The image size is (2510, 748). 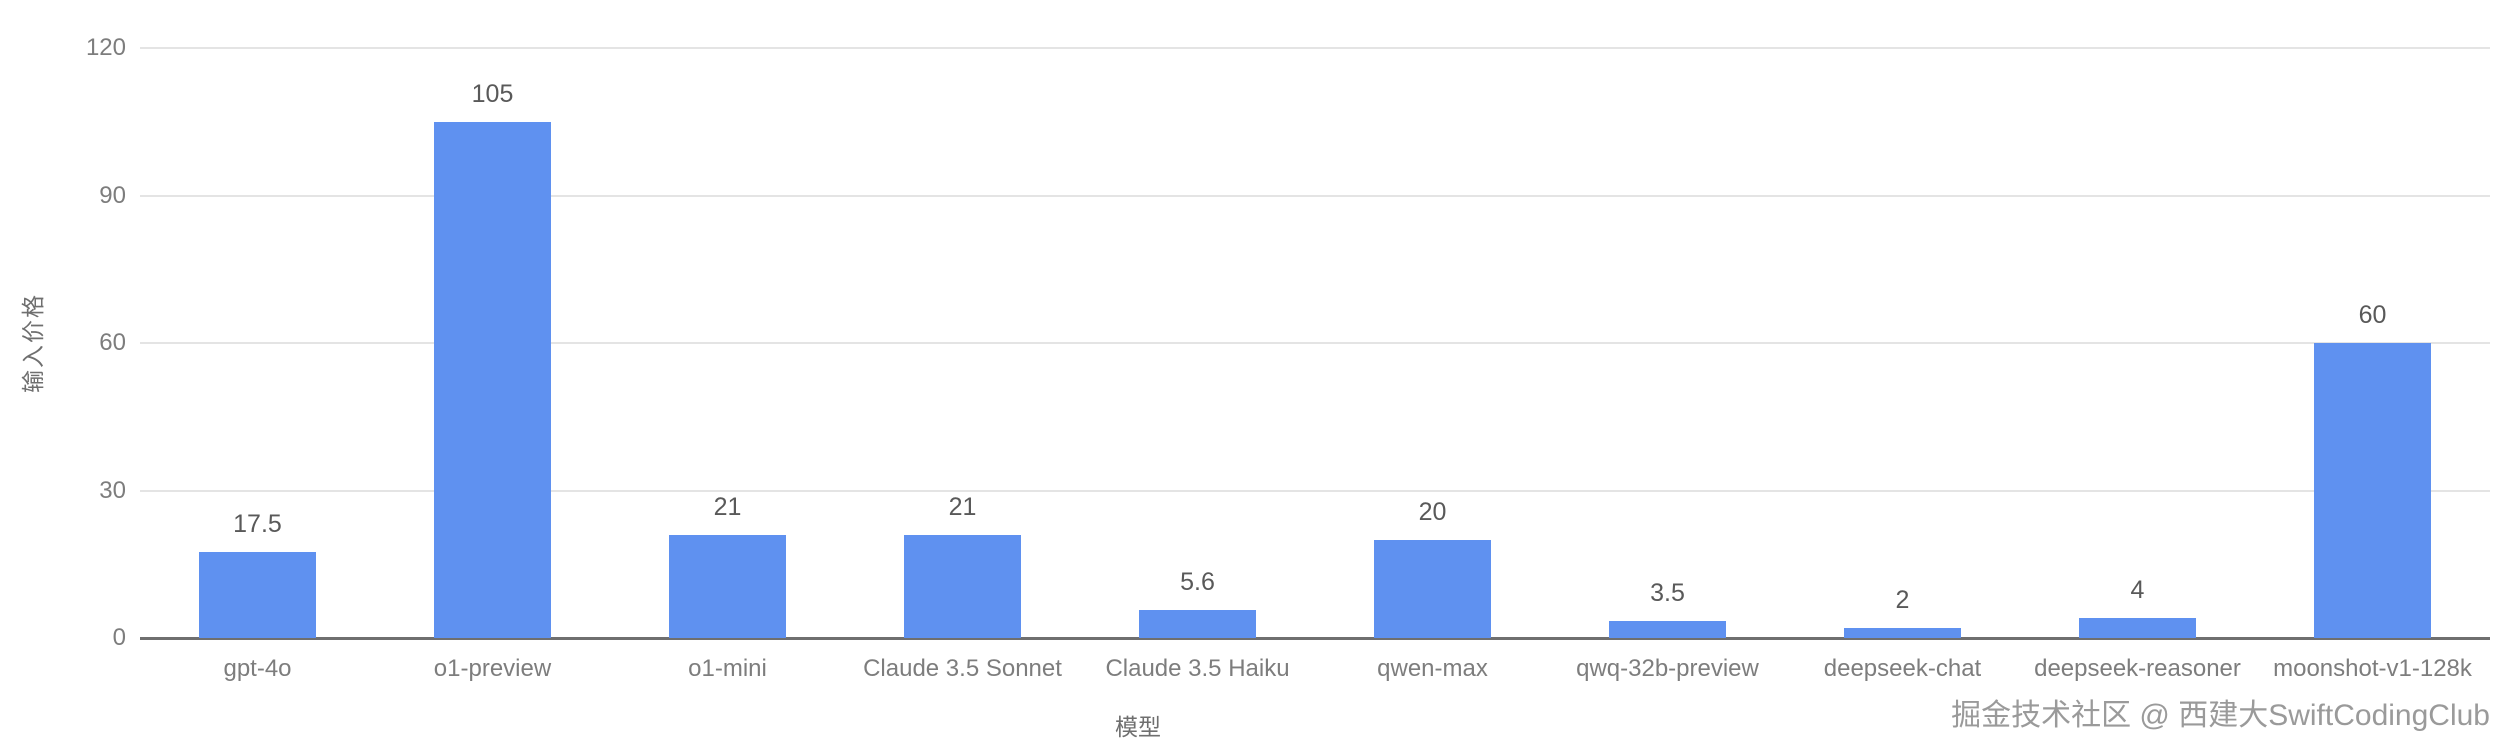 What do you see at coordinates (492, 668) in the screenshot?
I see `x-tick-label: o1-preview` at bounding box center [492, 668].